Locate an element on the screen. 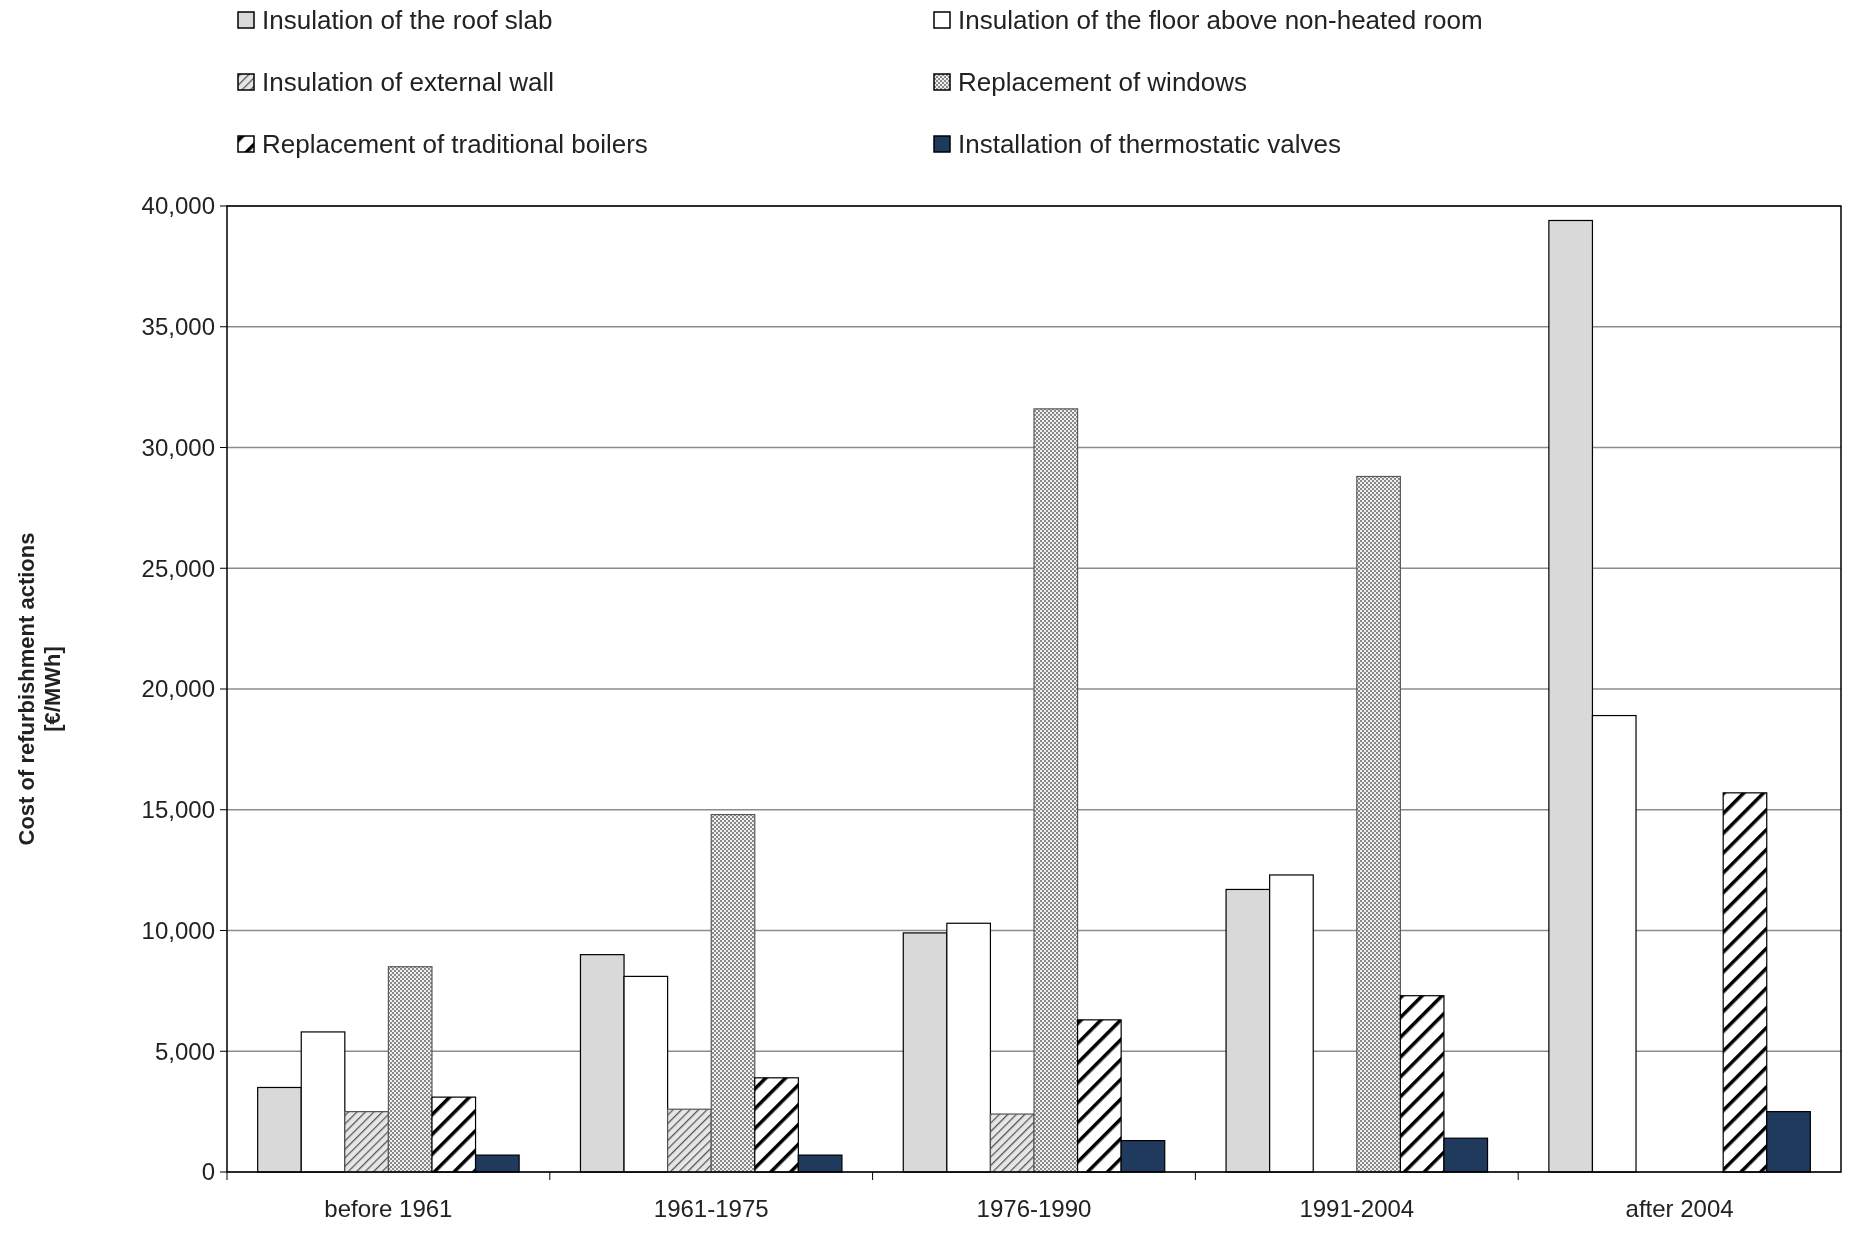 This screenshot has width=1850, height=1241. y-axis-title: Cost of refurbishment actions [€/MWh] is located at coordinates (39, 689).